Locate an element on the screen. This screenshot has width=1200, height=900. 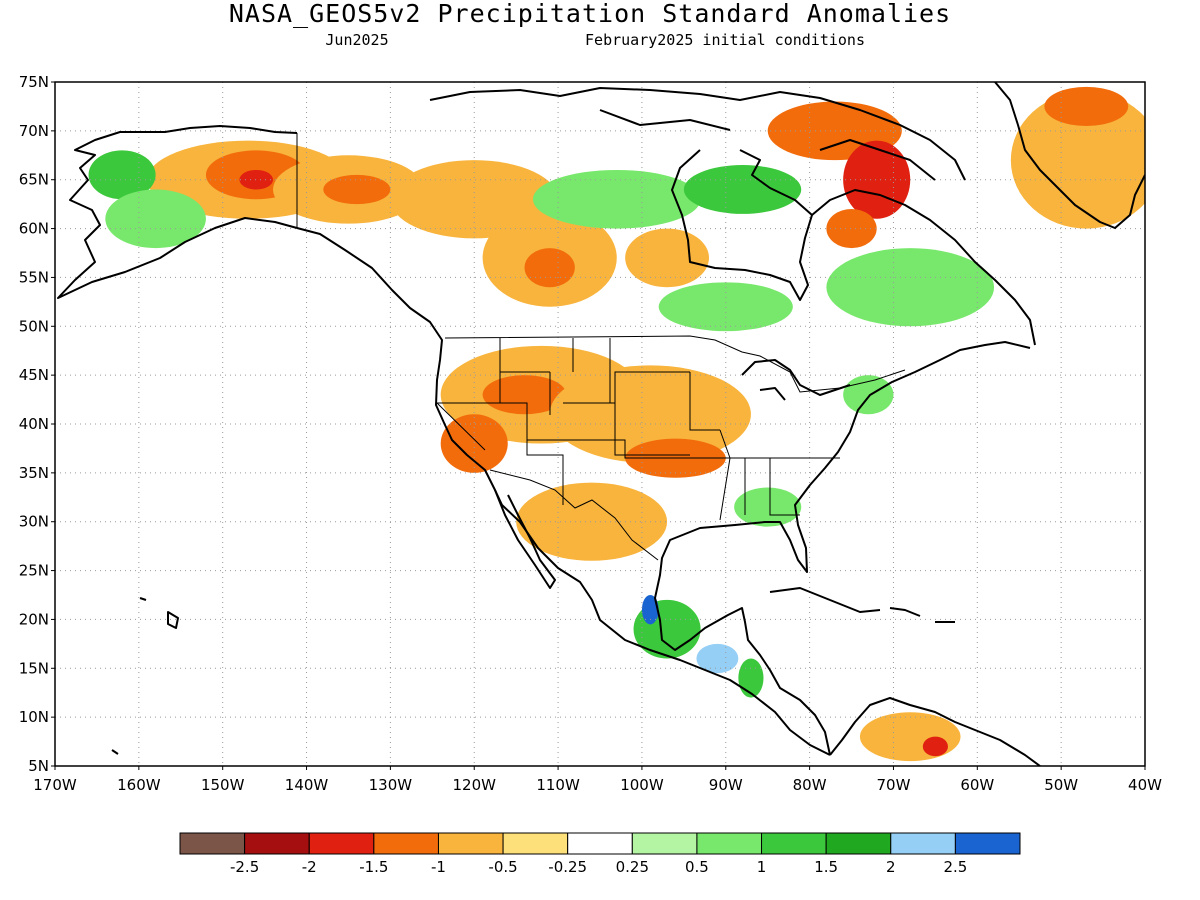
colorbar-label: -0.5 is located at coordinates (502, 867).